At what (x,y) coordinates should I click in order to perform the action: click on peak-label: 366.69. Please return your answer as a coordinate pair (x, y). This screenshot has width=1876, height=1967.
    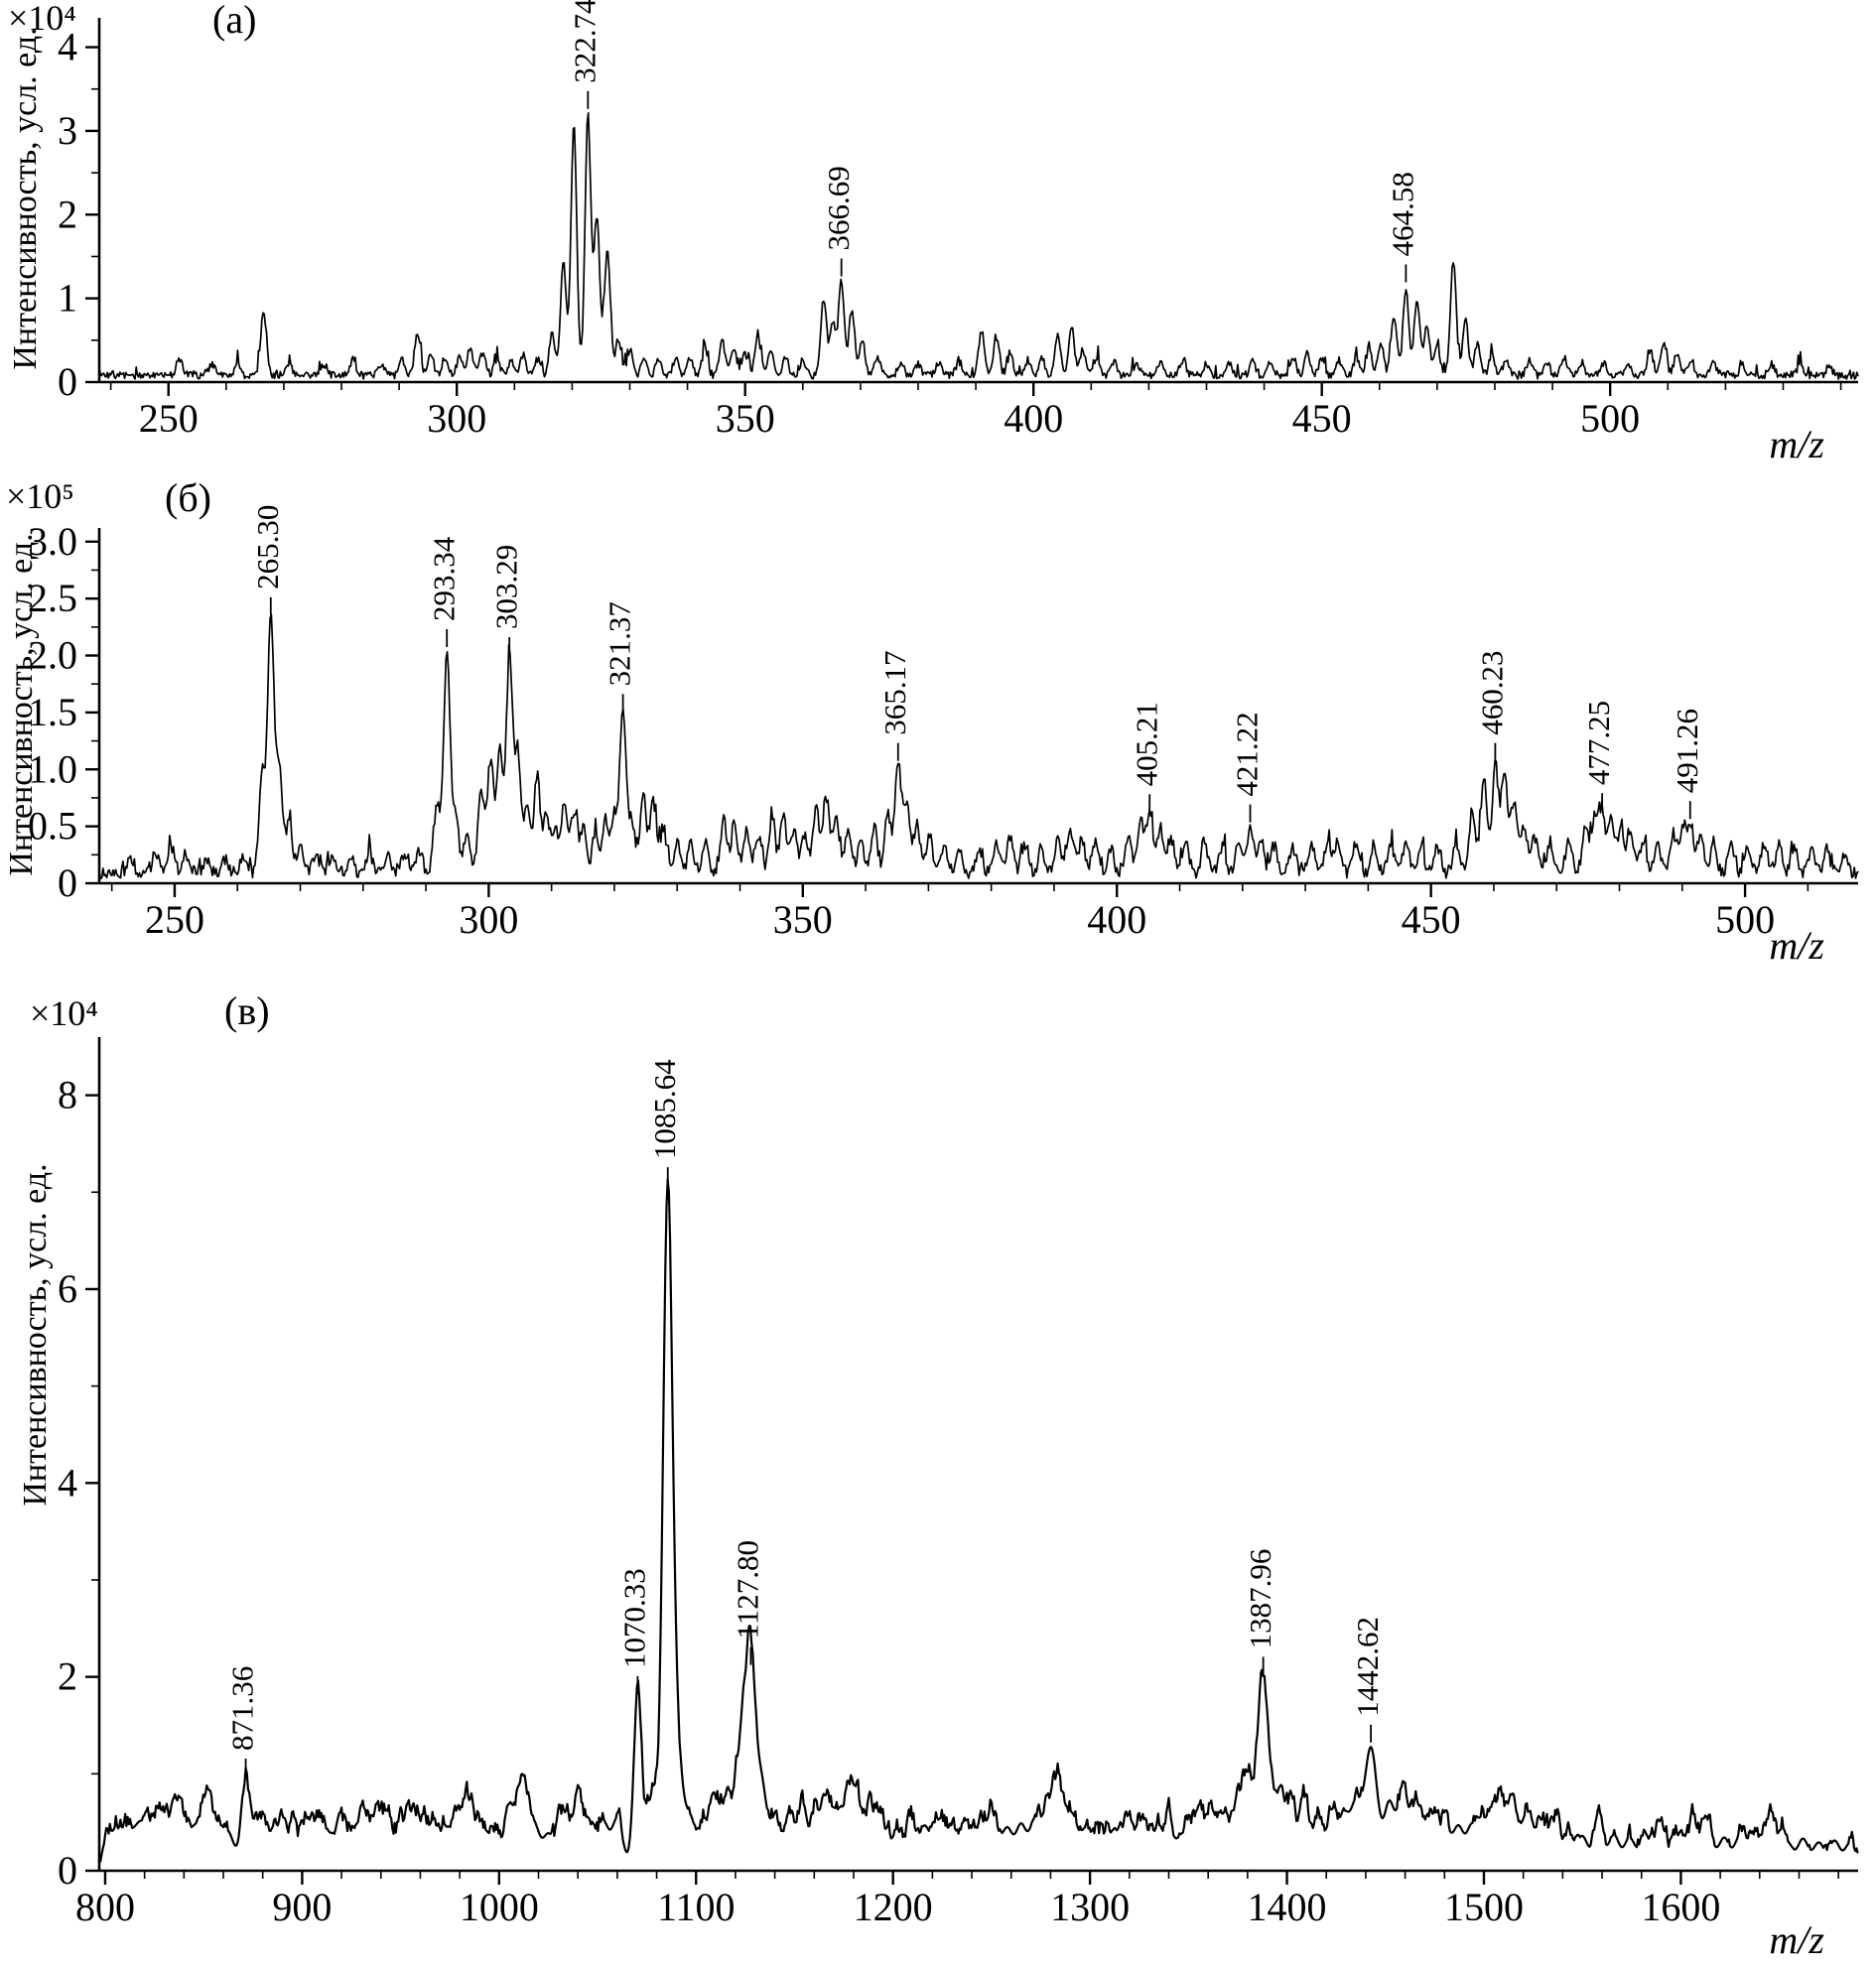
    Looking at the image, I should click on (838, 208).